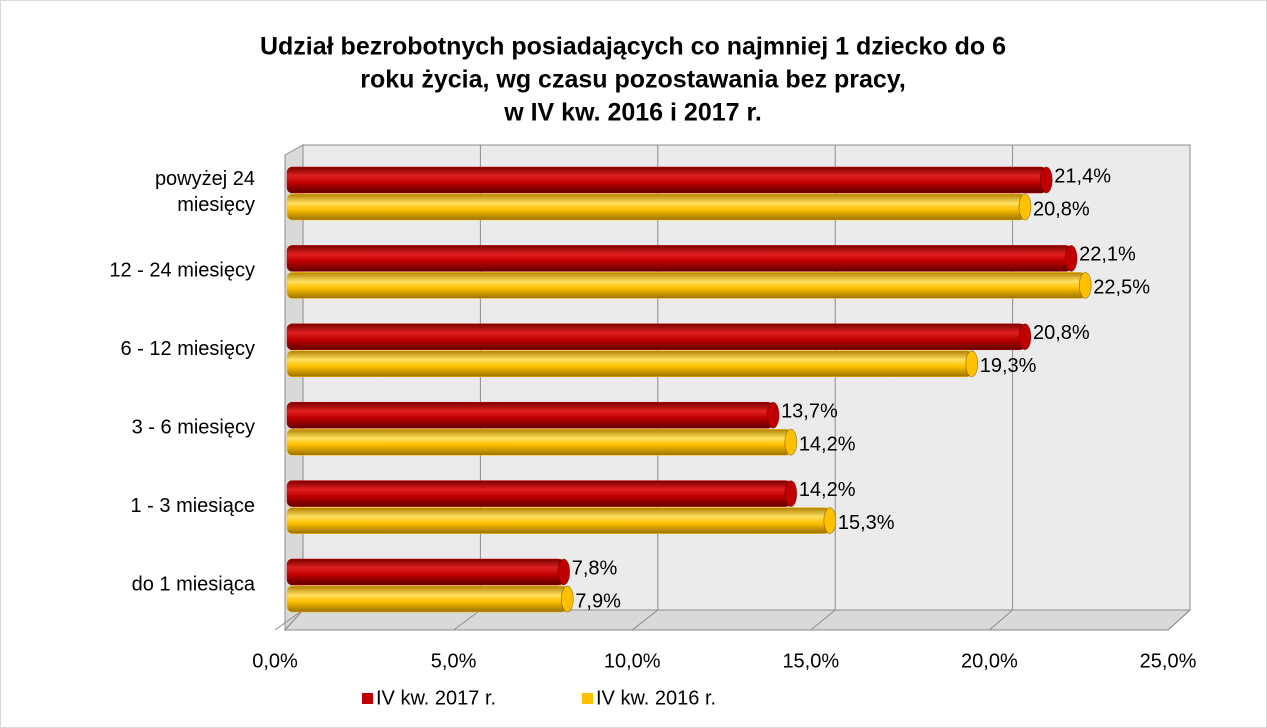 The image size is (1267, 728). Describe the element at coordinates (188, 349) in the screenshot. I see `y-tick-label: 6 - 12 miesięcy` at that location.